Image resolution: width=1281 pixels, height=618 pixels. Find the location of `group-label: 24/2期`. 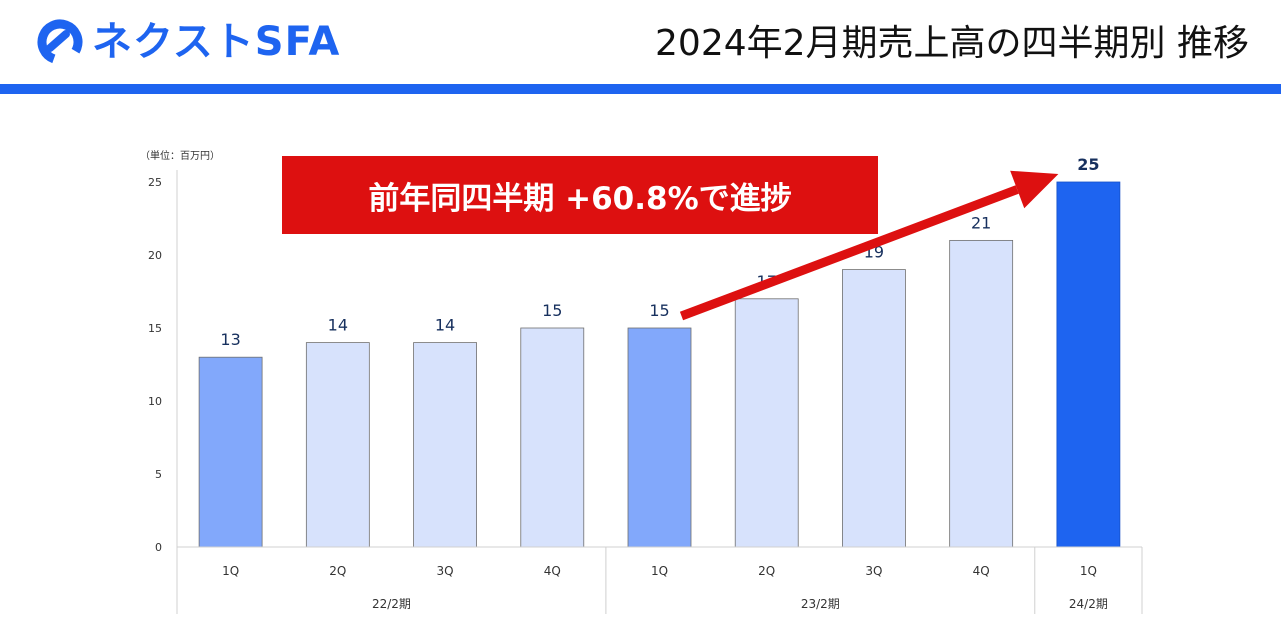

group-label: 24/2期 is located at coordinates (1088, 604).